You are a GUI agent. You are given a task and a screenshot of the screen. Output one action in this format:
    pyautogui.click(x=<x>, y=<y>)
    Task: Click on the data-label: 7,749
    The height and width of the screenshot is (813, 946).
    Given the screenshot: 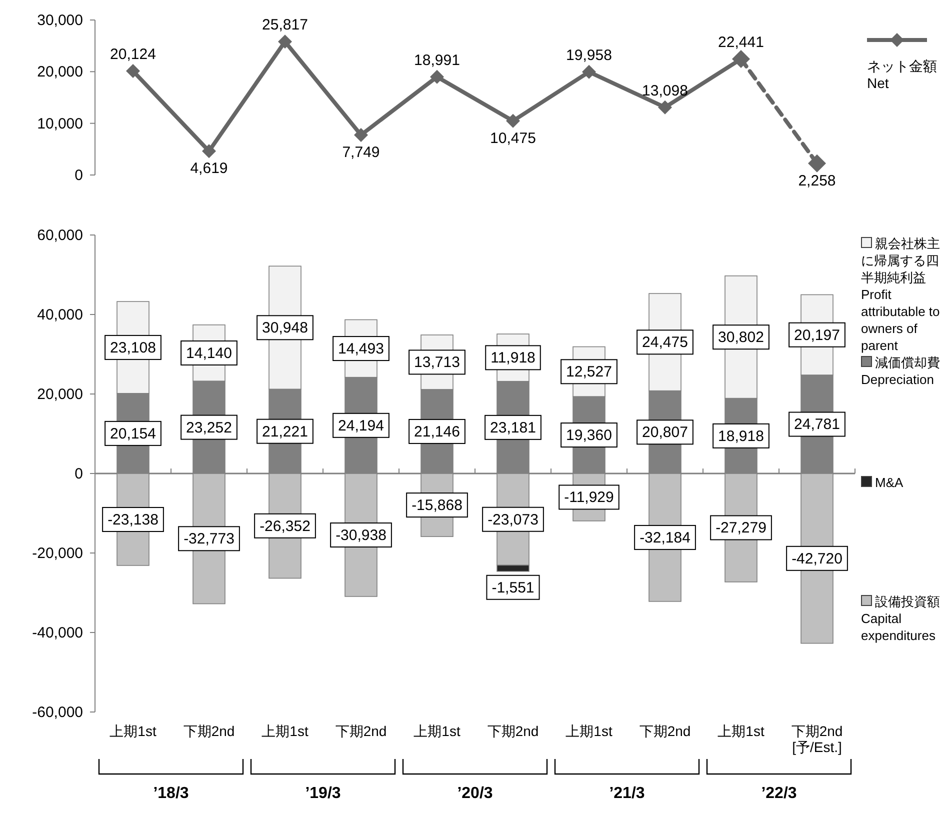 What is the action you would take?
    pyautogui.click(x=361, y=152)
    